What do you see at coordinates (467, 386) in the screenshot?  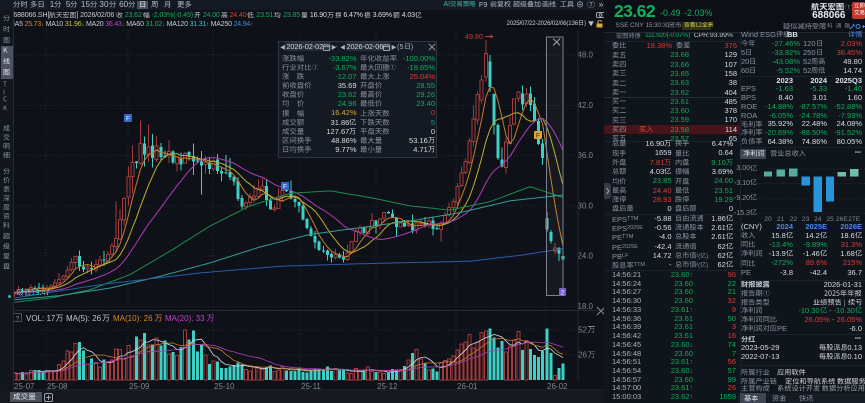 I see `svg-text: 26-01` at bounding box center [467, 386].